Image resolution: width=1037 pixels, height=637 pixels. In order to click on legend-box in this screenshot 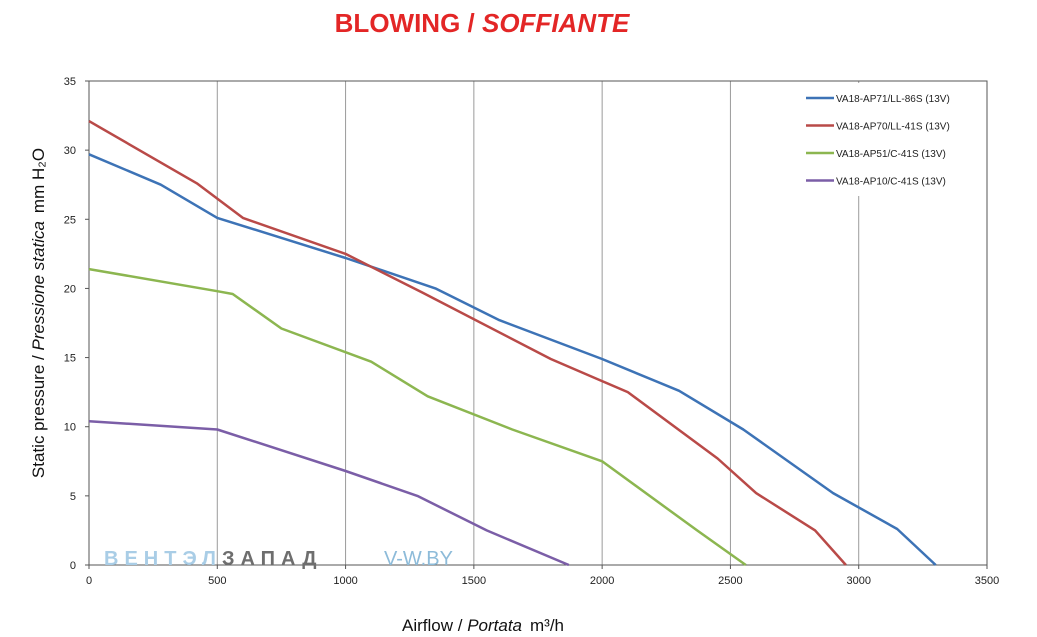, I will do `click(882, 139)`.